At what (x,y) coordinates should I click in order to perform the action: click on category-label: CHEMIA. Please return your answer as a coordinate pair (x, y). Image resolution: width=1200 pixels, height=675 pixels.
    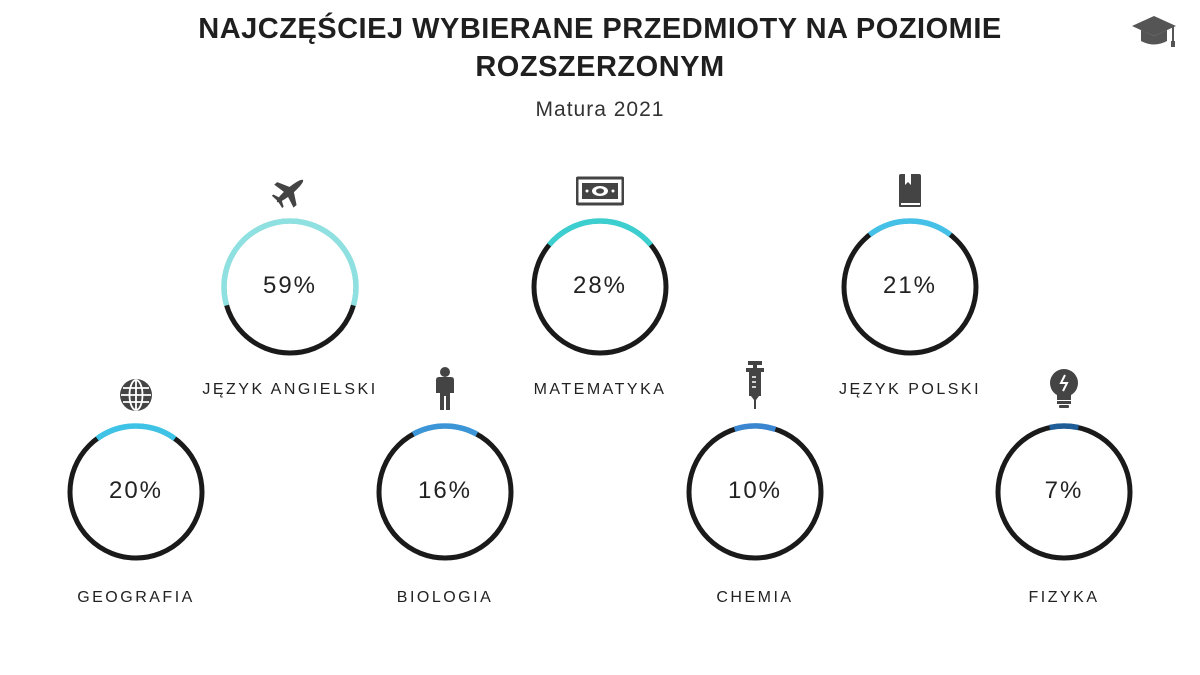
    Looking at the image, I should click on (755, 597).